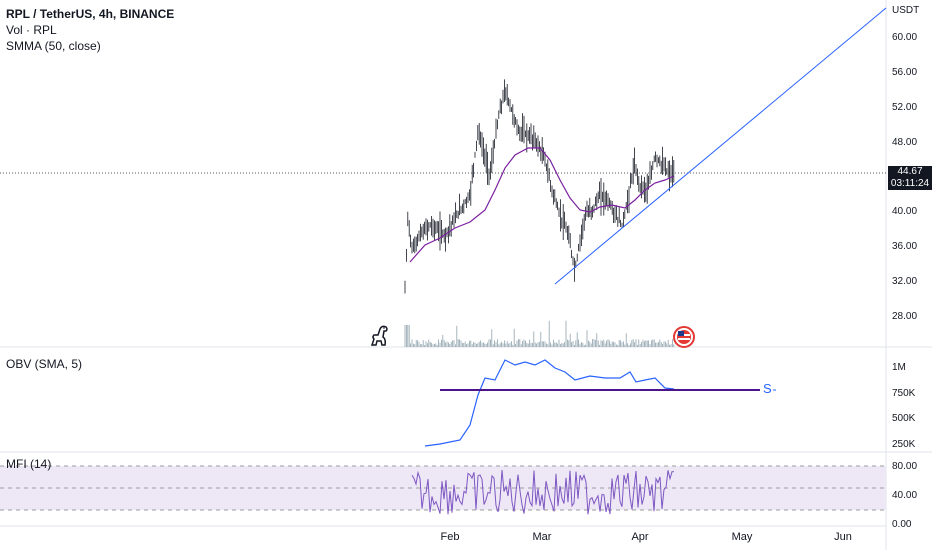 Image resolution: width=932 pixels, height=550 pixels. Describe the element at coordinates (905, 211) in the screenshot. I see `price-axis-tick: 40.00` at that location.